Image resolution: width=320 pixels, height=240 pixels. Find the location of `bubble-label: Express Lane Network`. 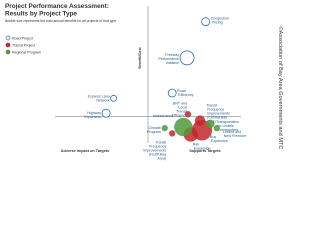

bubble-label: Express Lane Network is located at coordinates (99, 98).